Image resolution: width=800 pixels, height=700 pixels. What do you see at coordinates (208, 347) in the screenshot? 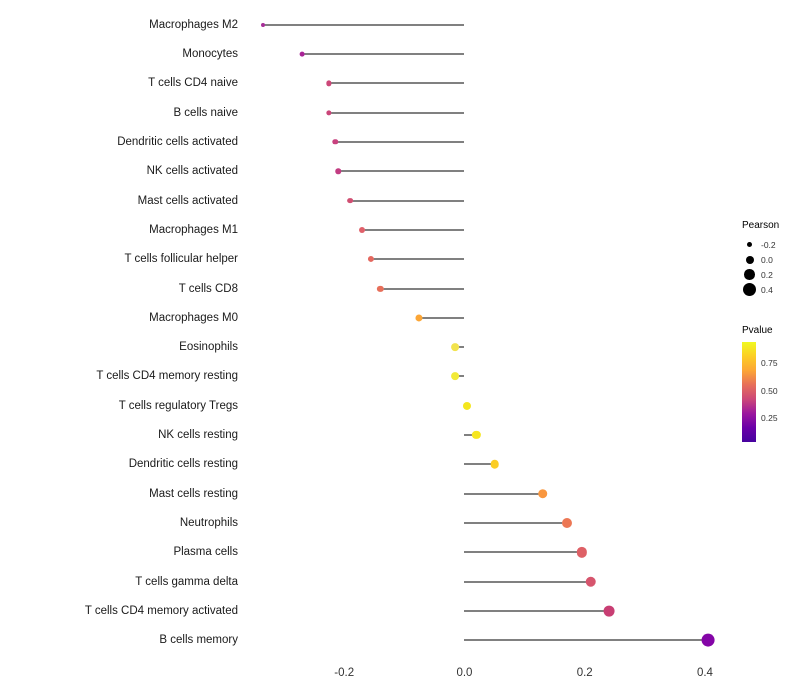
I see `category-label: Eosinophils` at bounding box center [208, 347].